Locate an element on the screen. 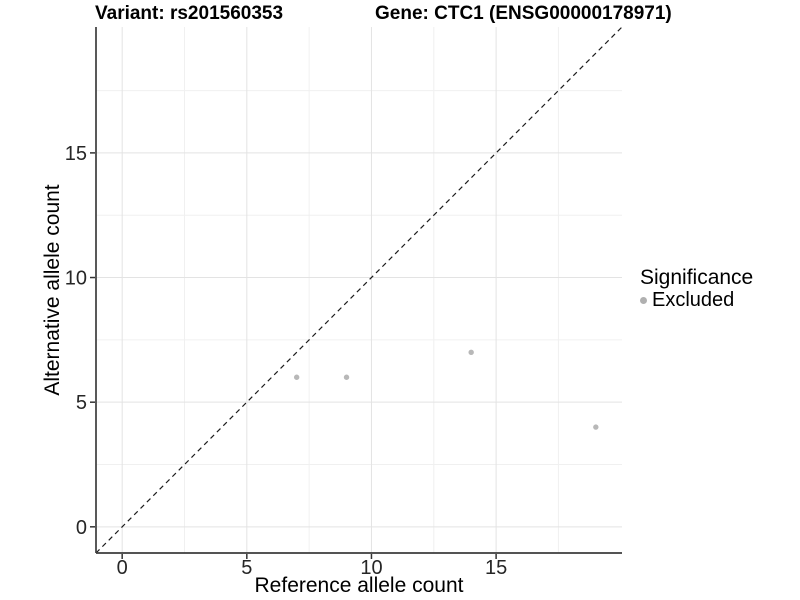  legend: Significance Excluded is located at coordinates (696, 288).